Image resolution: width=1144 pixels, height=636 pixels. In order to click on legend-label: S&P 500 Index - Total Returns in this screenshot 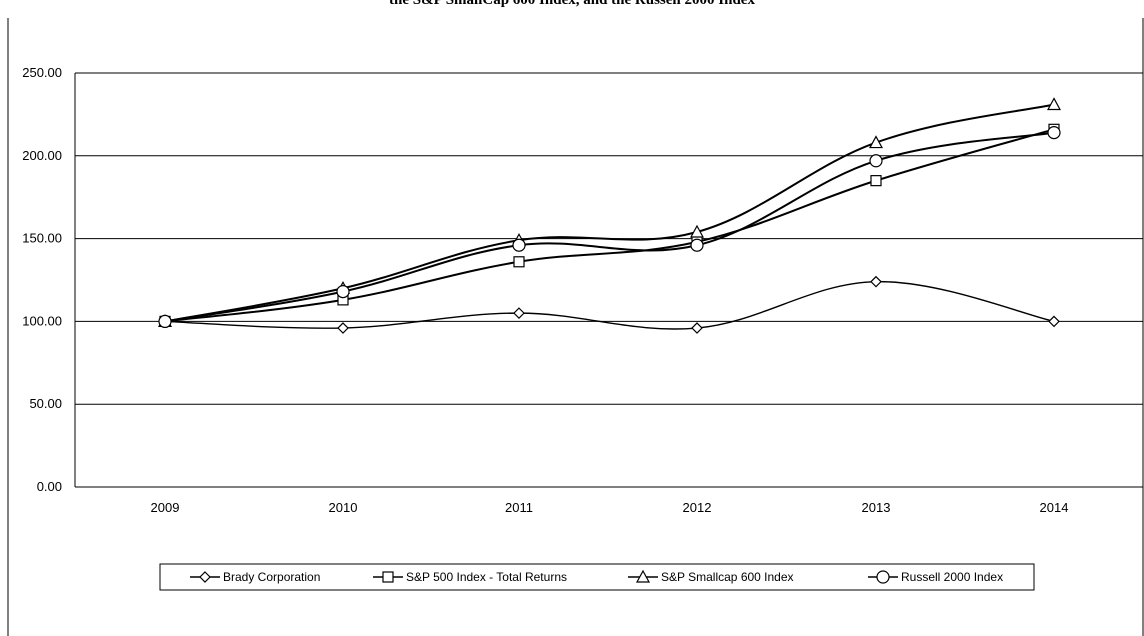, I will do `click(486, 577)`.